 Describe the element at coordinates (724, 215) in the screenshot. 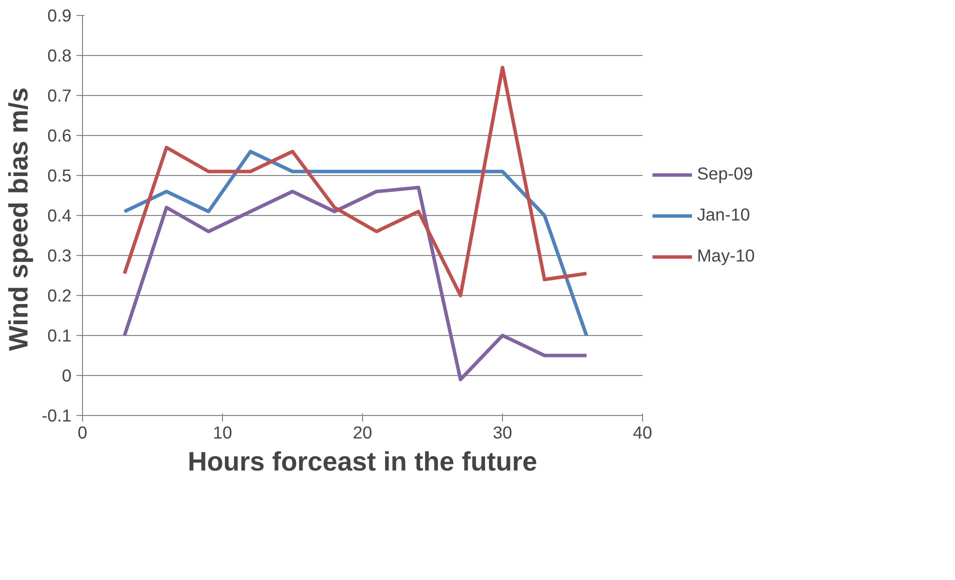

I see `legend-label: Jan-10` at that location.